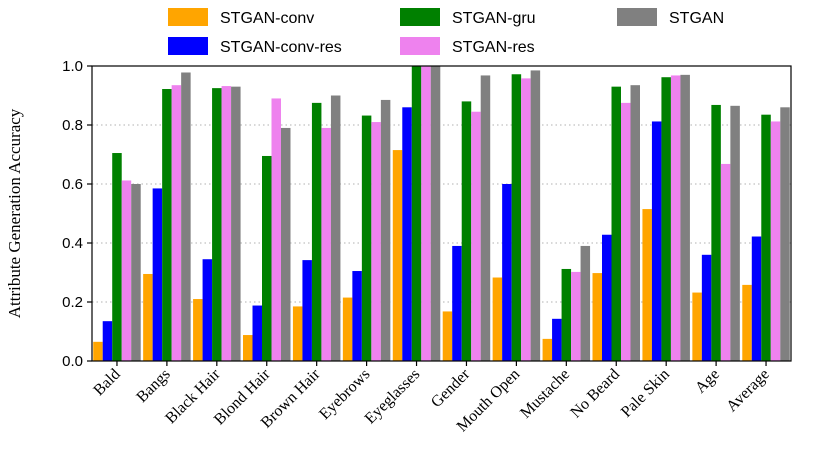  What do you see at coordinates (226, 223) in the screenshot?
I see `bar-stgan-res-black-hair` at bounding box center [226, 223].